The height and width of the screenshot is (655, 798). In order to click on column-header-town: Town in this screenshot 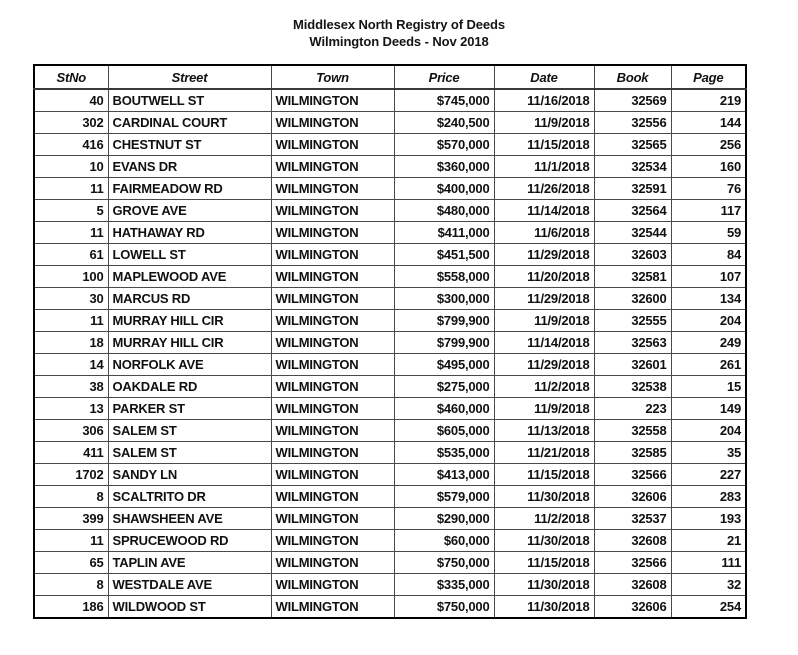, I will do `click(332, 77)`.